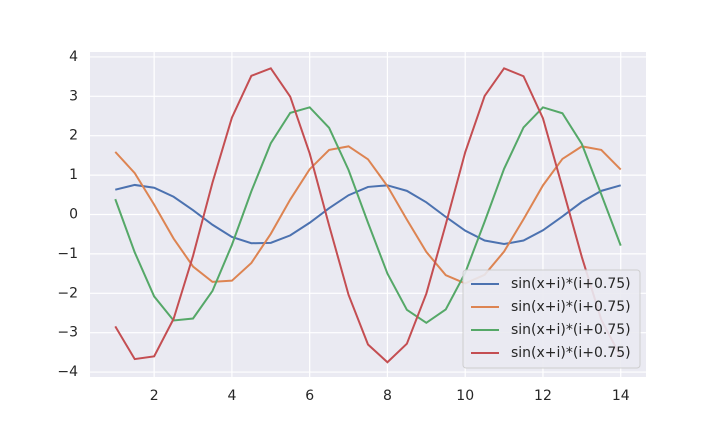  I want to click on x-tick-label: 6, so click(309, 396).